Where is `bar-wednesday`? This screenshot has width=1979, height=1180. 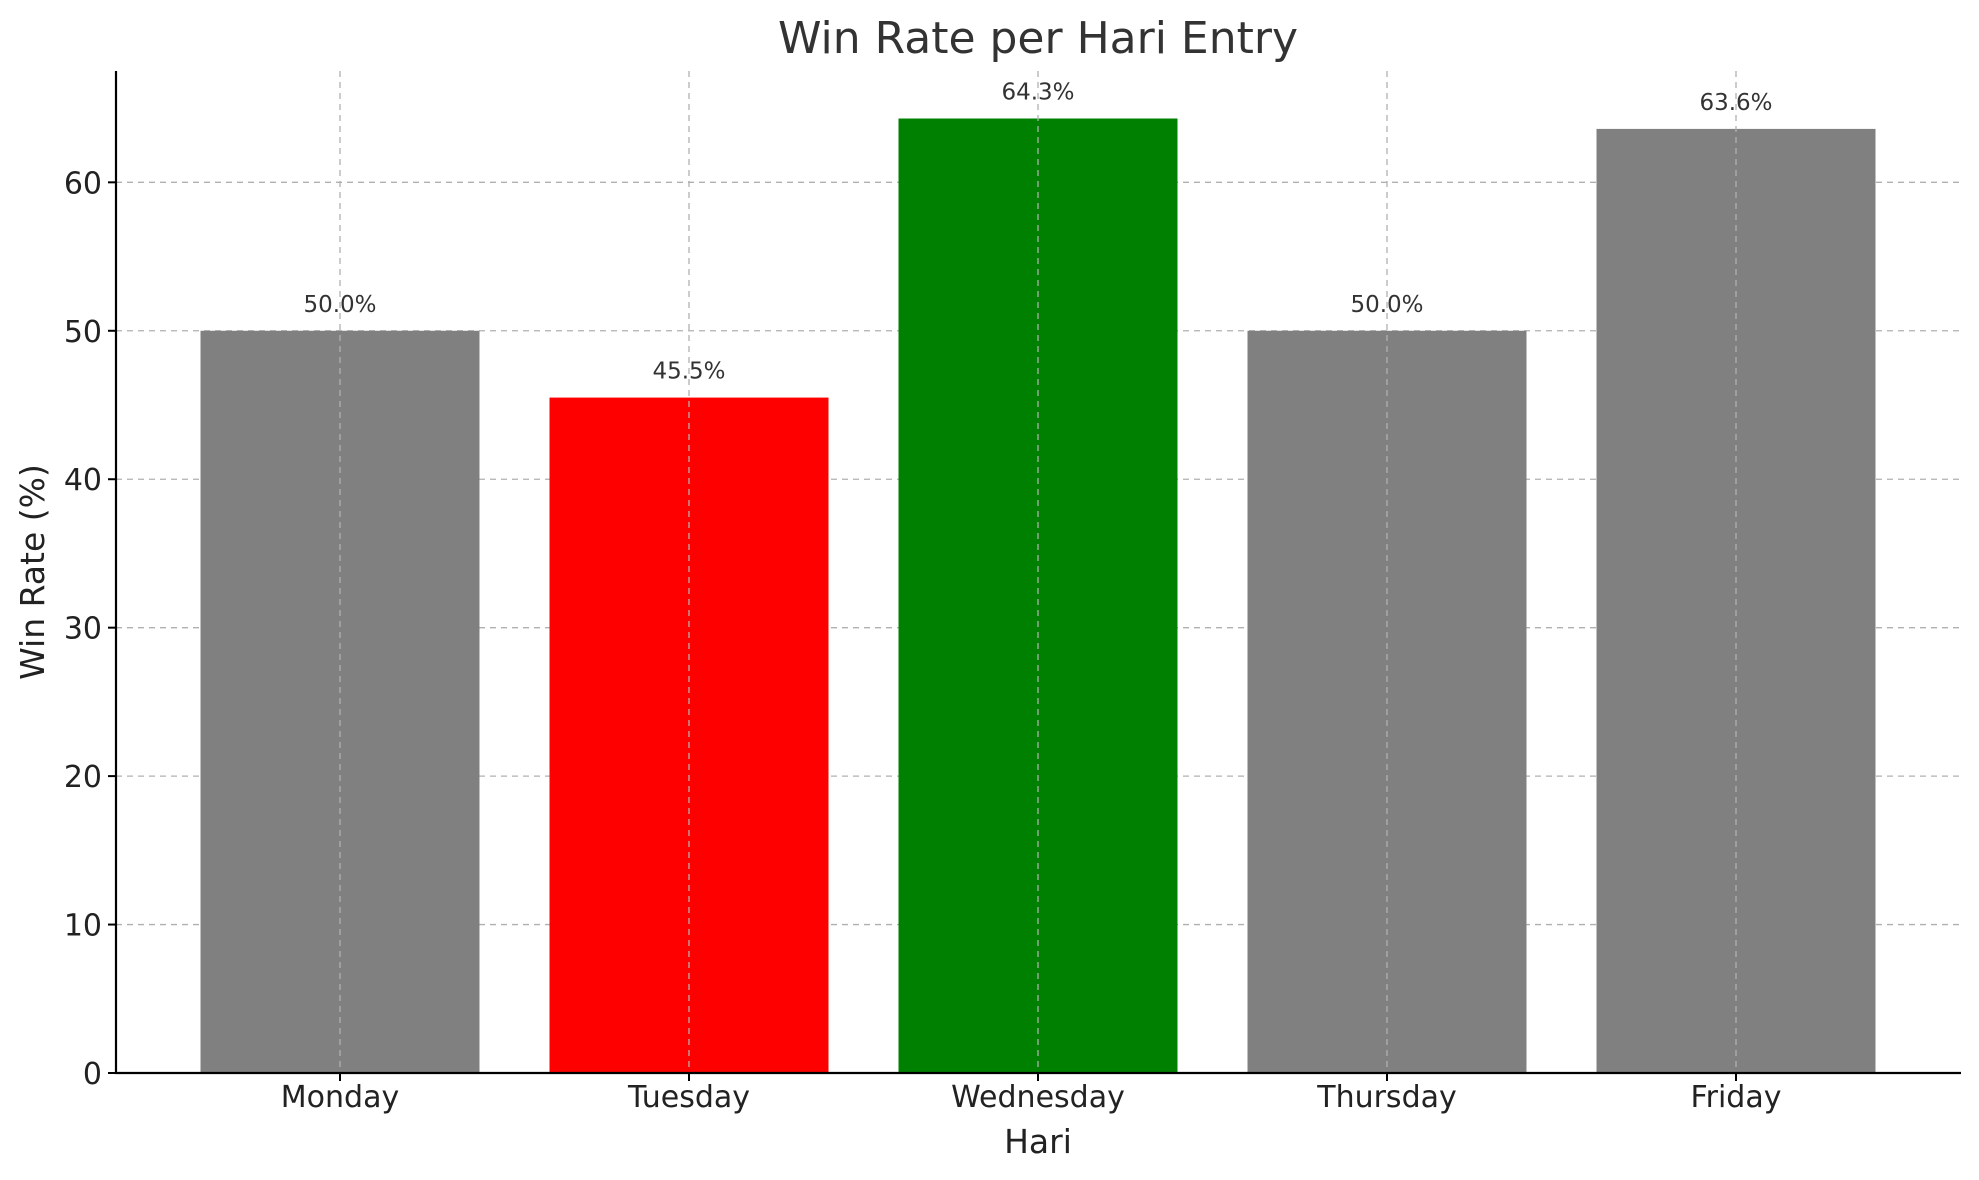
bar-wednesday is located at coordinates (1038, 596).